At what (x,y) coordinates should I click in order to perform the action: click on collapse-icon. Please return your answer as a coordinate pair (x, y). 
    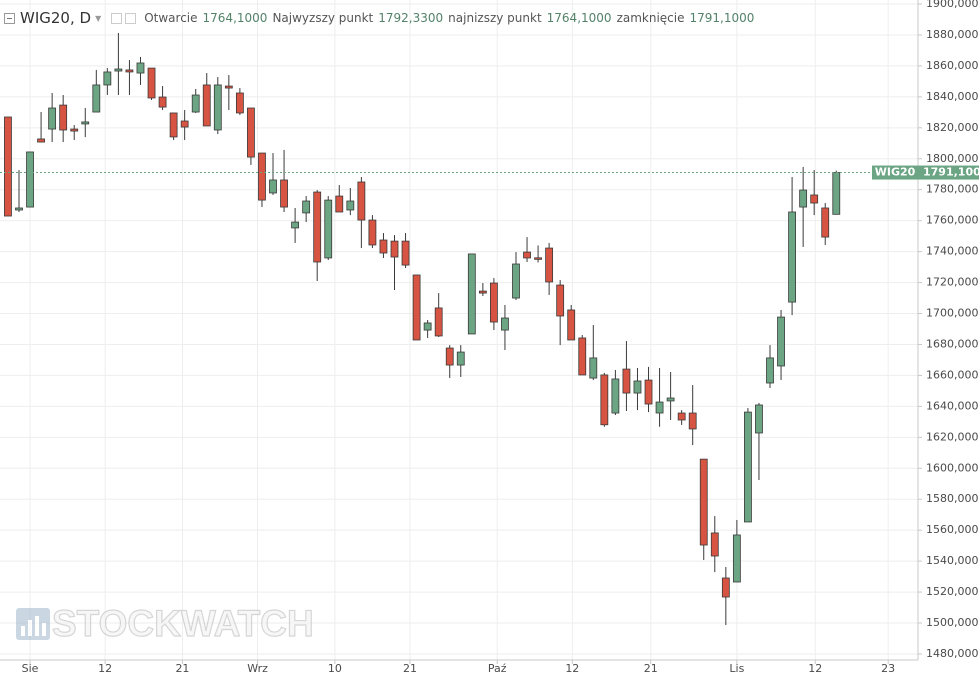
    Looking at the image, I should click on (9, 18).